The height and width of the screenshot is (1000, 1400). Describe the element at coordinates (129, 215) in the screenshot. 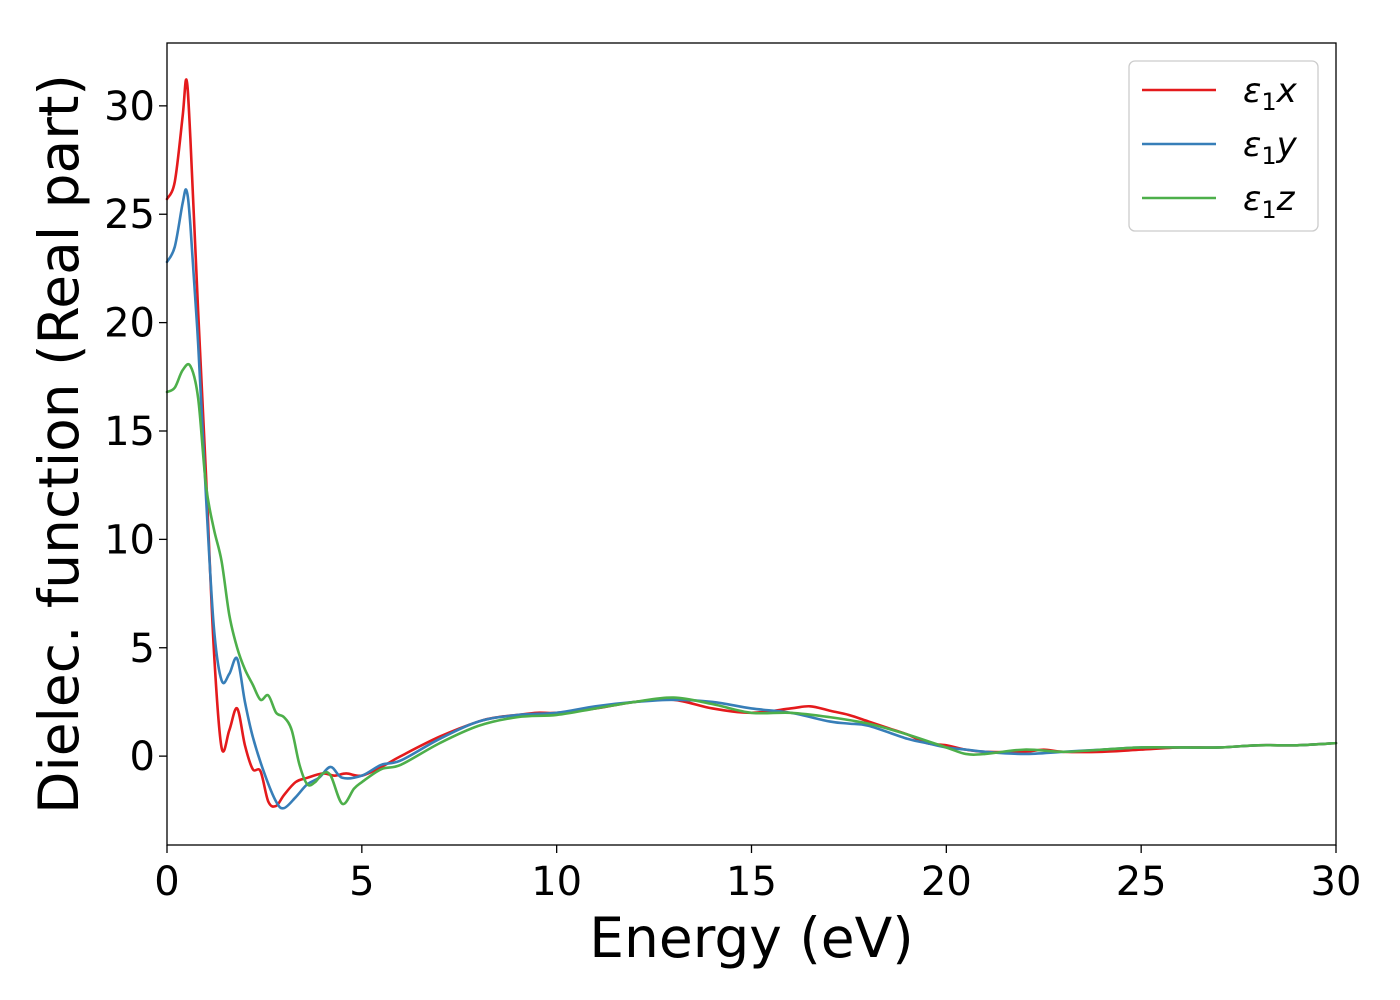

I see `y-tick-label: 25` at that location.